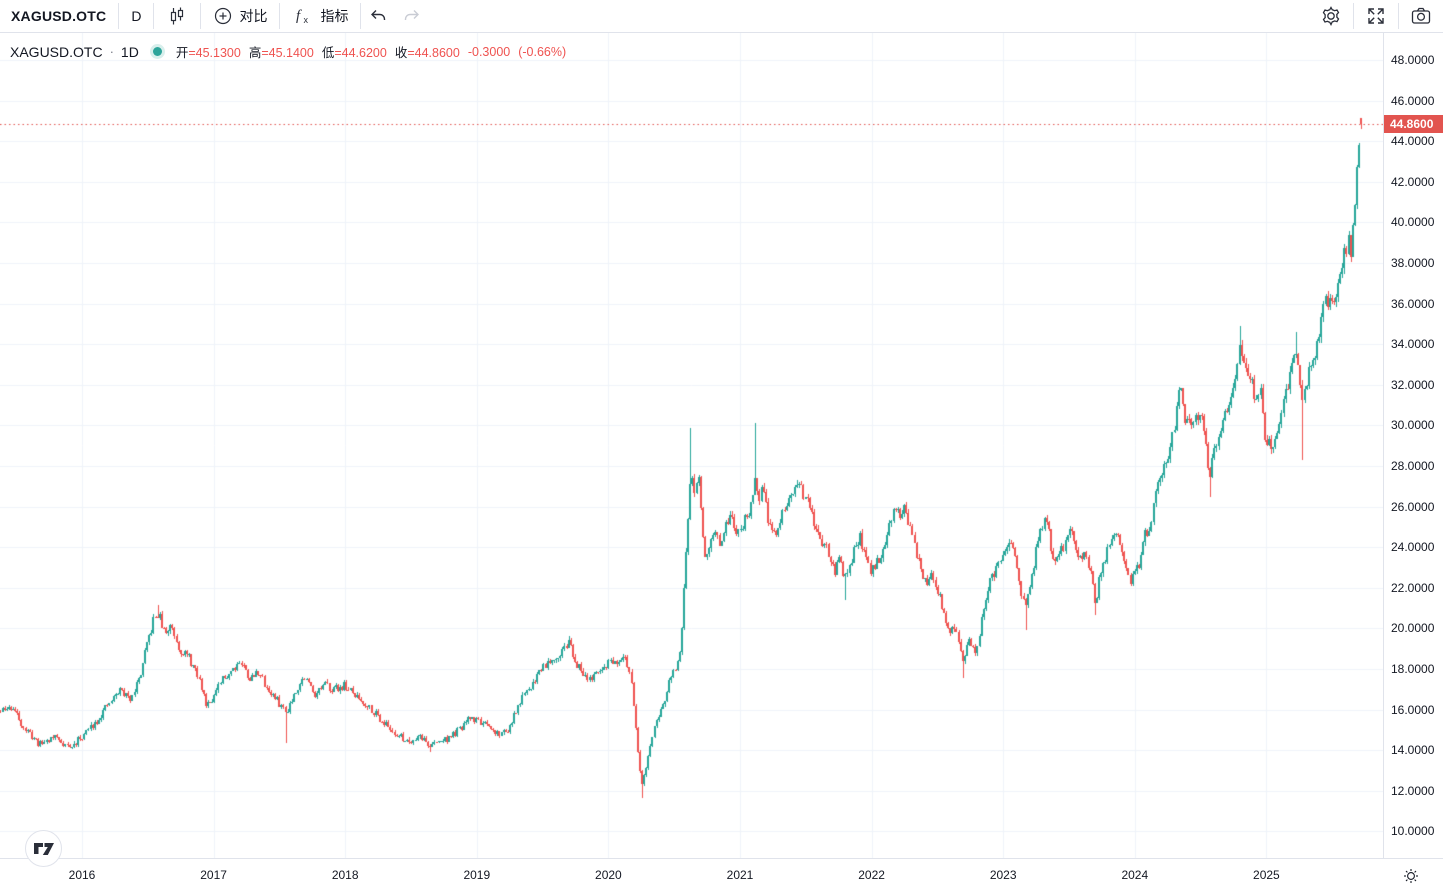  Describe the element at coordinates (1413, 506) in the screenshot. I see `price-axis-label: 26.0000` at that location.